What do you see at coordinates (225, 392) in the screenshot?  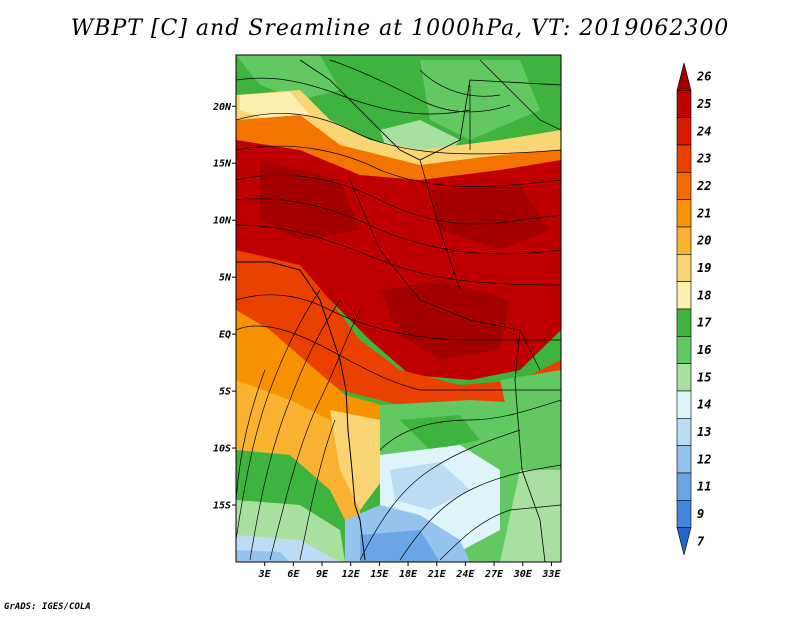 I see `lat-label: 5S` at bounding box center [225, 392].